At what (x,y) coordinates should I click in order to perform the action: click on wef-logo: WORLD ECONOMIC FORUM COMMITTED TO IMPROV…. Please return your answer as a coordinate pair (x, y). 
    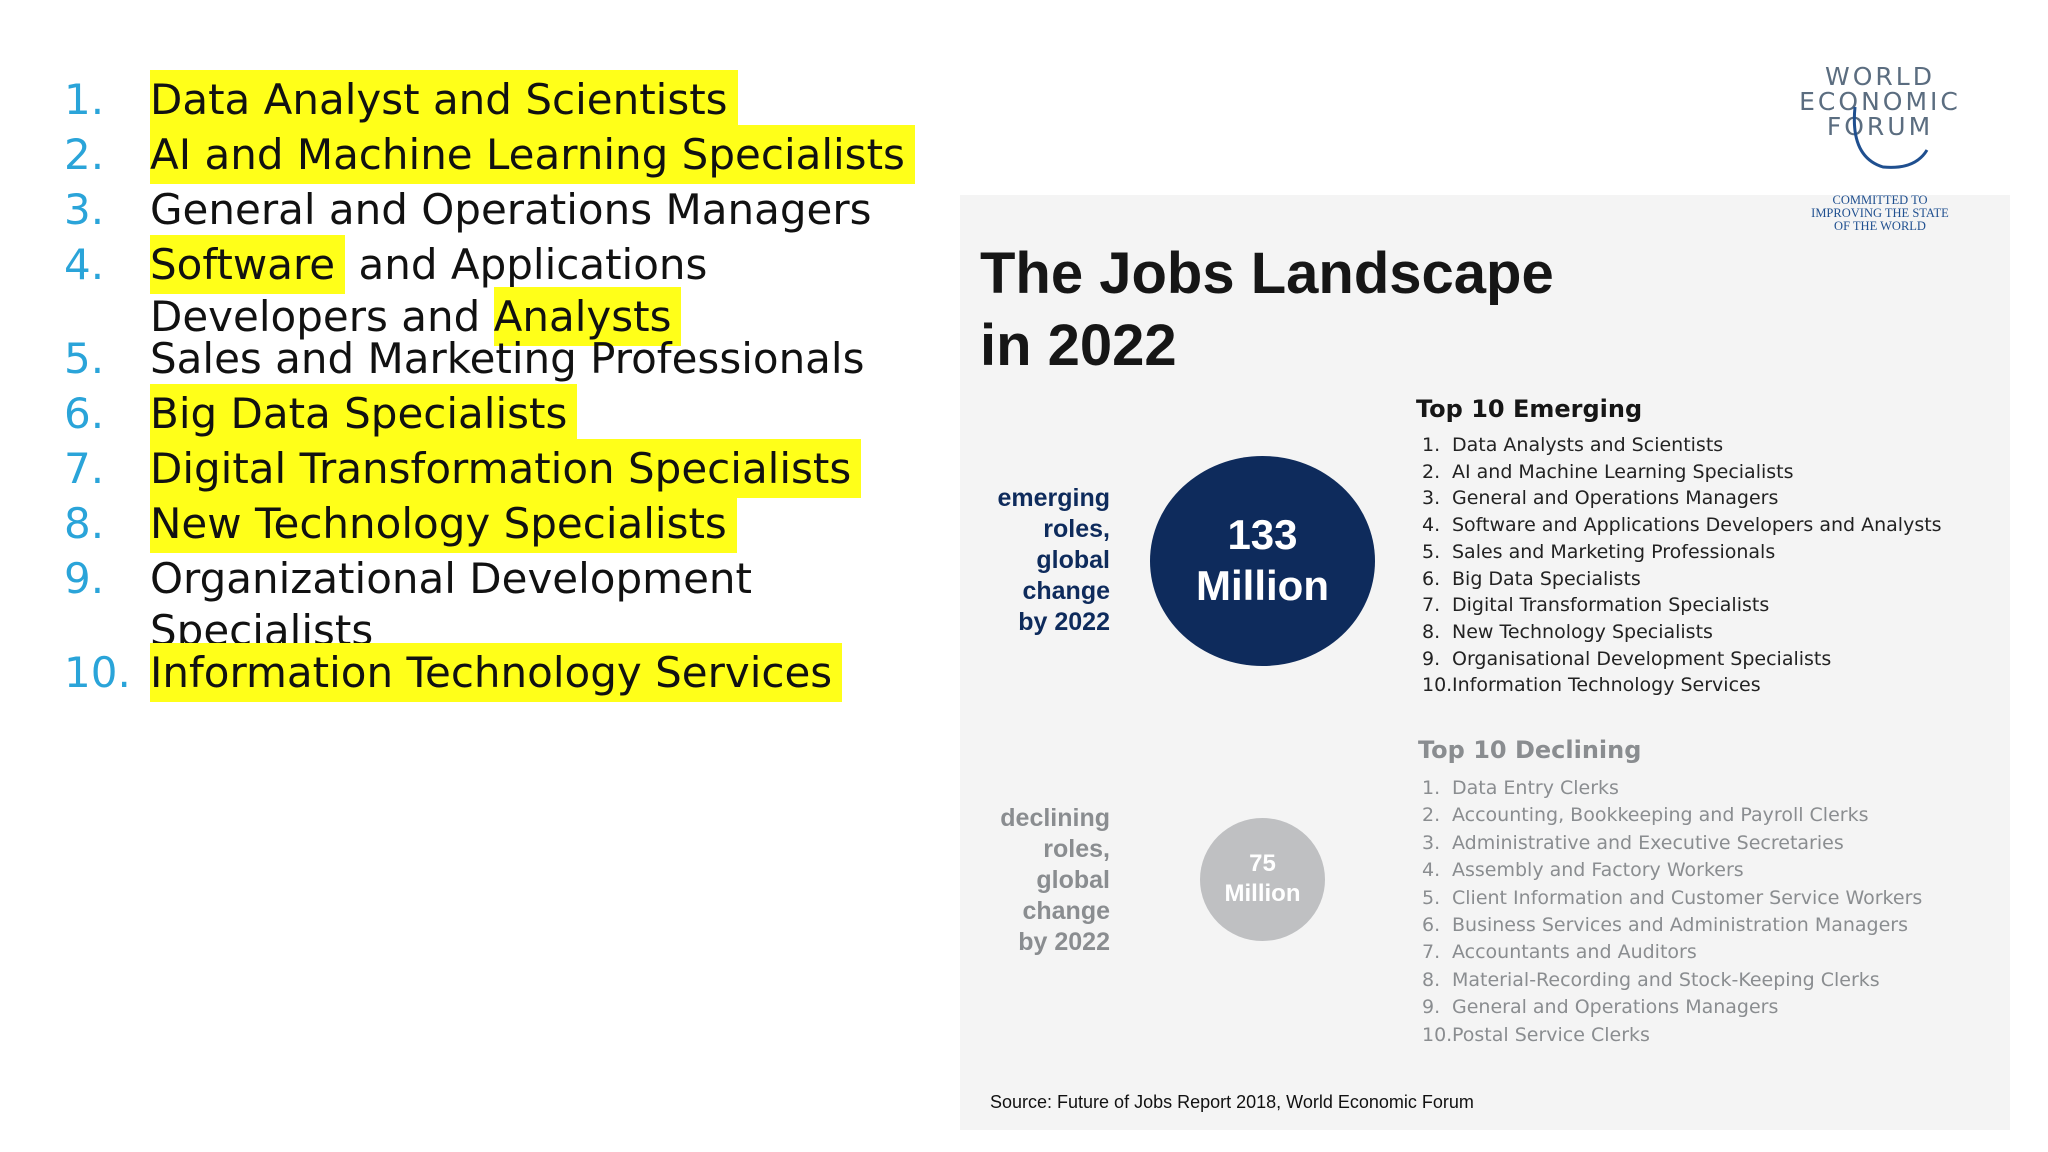
    Looking at the image, I should click on (1880, 152).